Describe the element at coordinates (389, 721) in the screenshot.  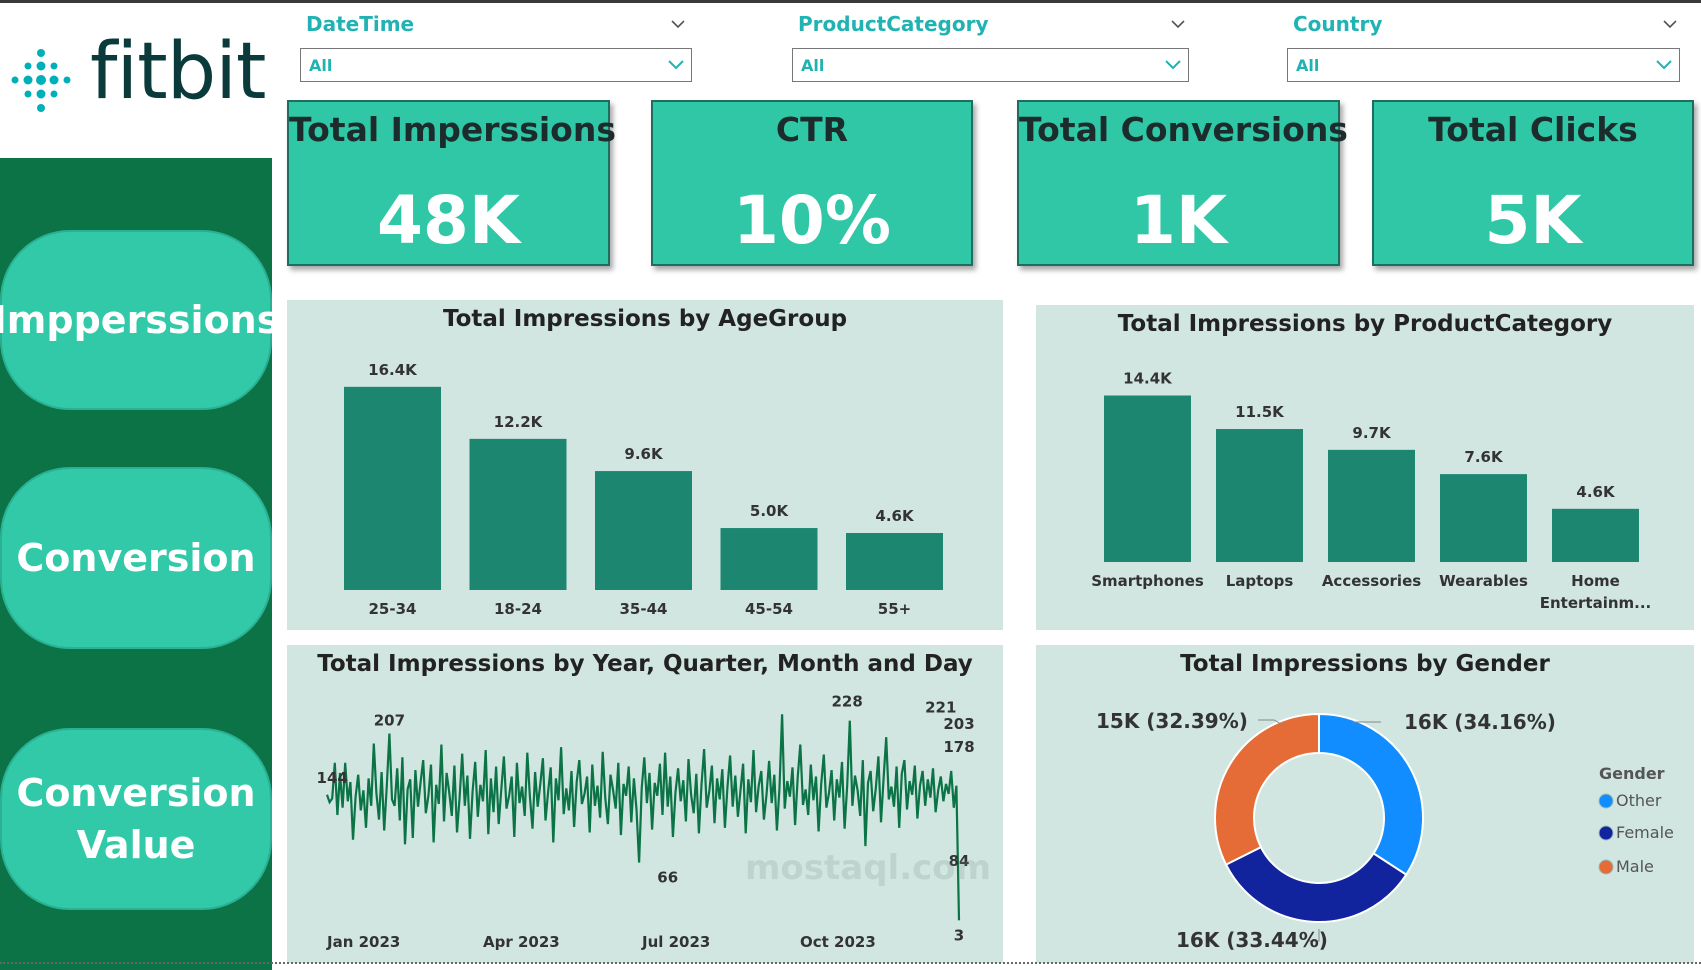
I see `data-label: 207` at that location.